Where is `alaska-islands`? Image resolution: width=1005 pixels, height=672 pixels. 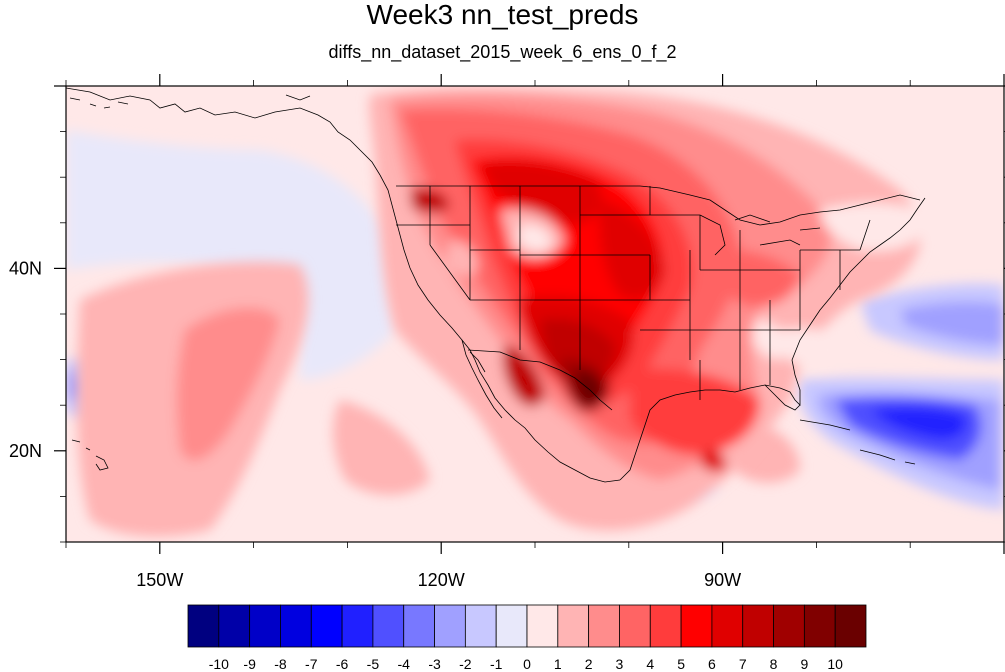
alaska-islands is located at coordinates (190, 101).